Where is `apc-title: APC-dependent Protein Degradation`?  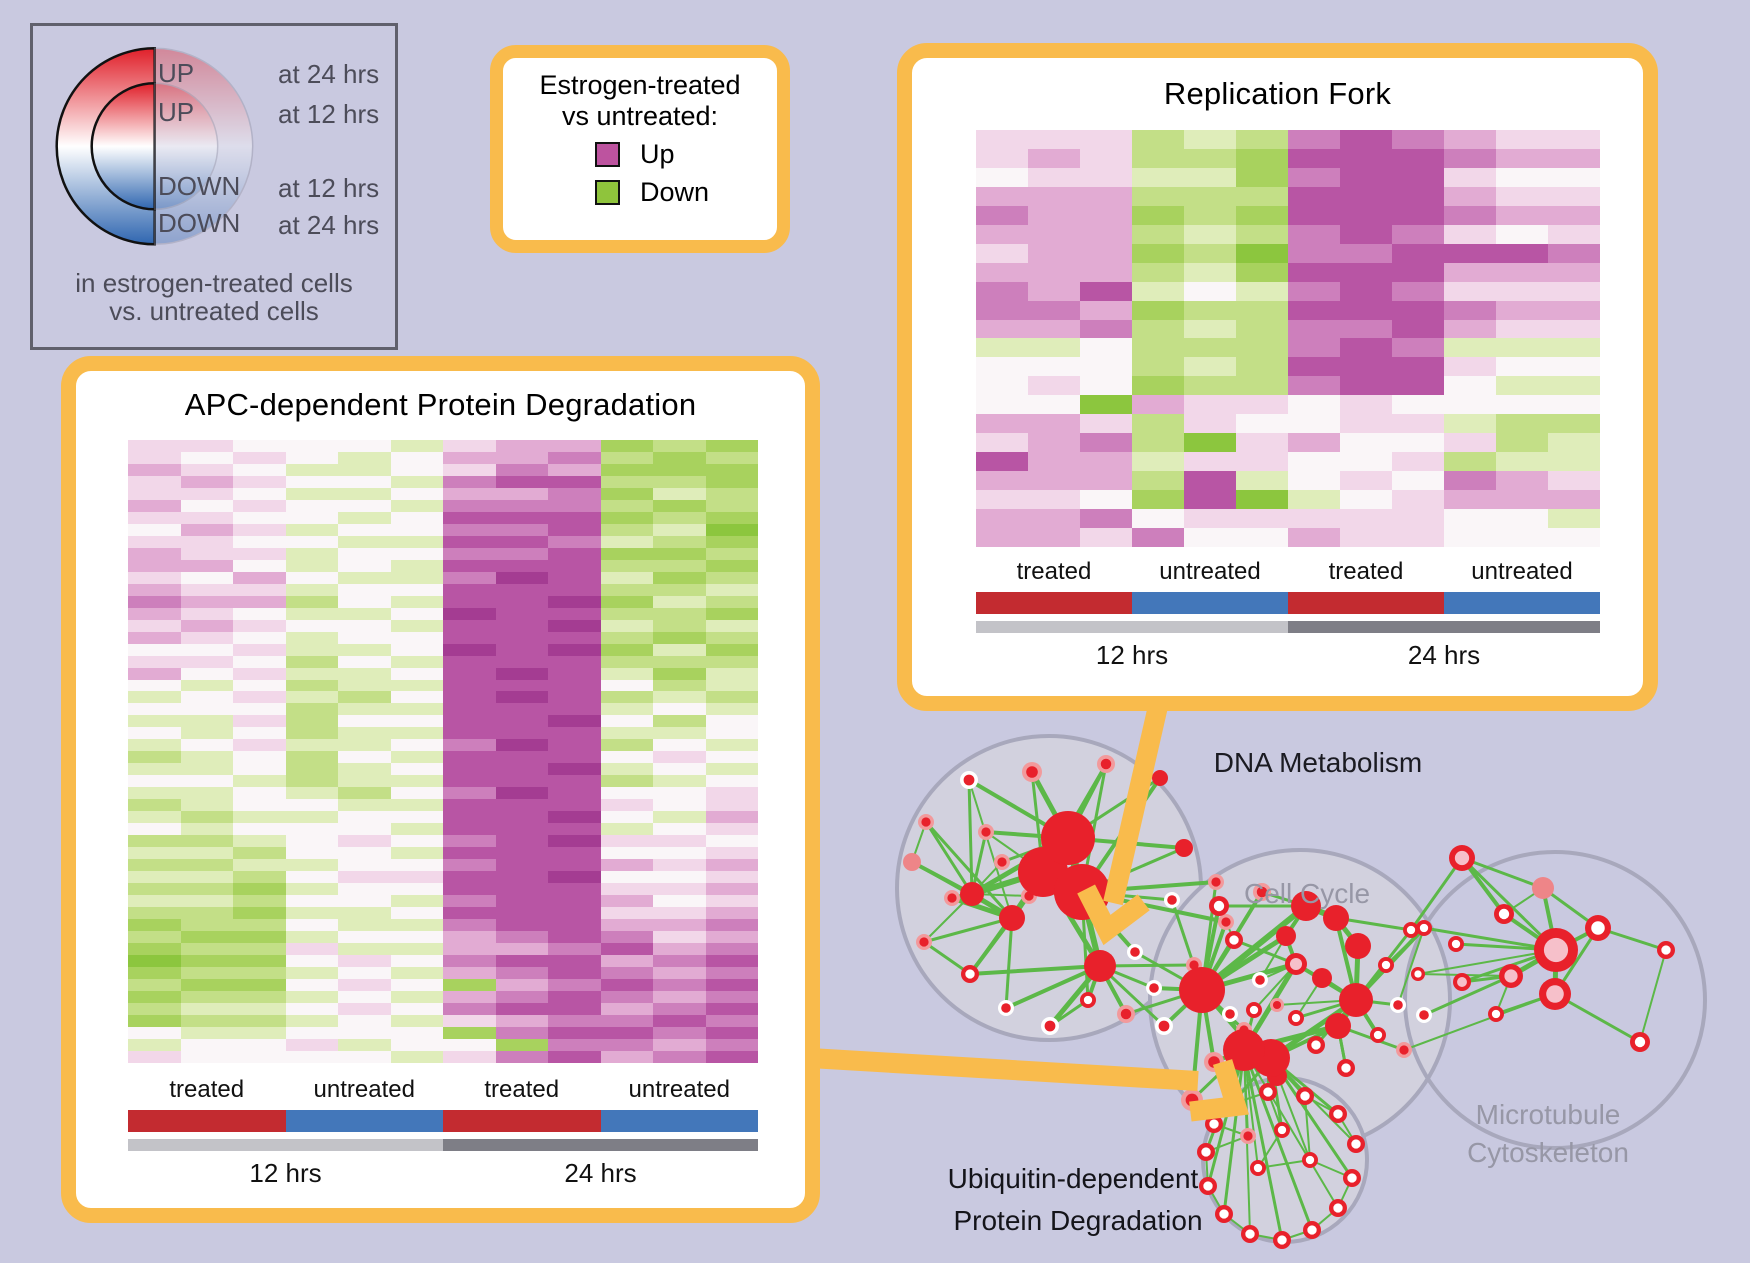 apc-title: APC-dependent Protein Degradation is located at coordinates (440, 404).